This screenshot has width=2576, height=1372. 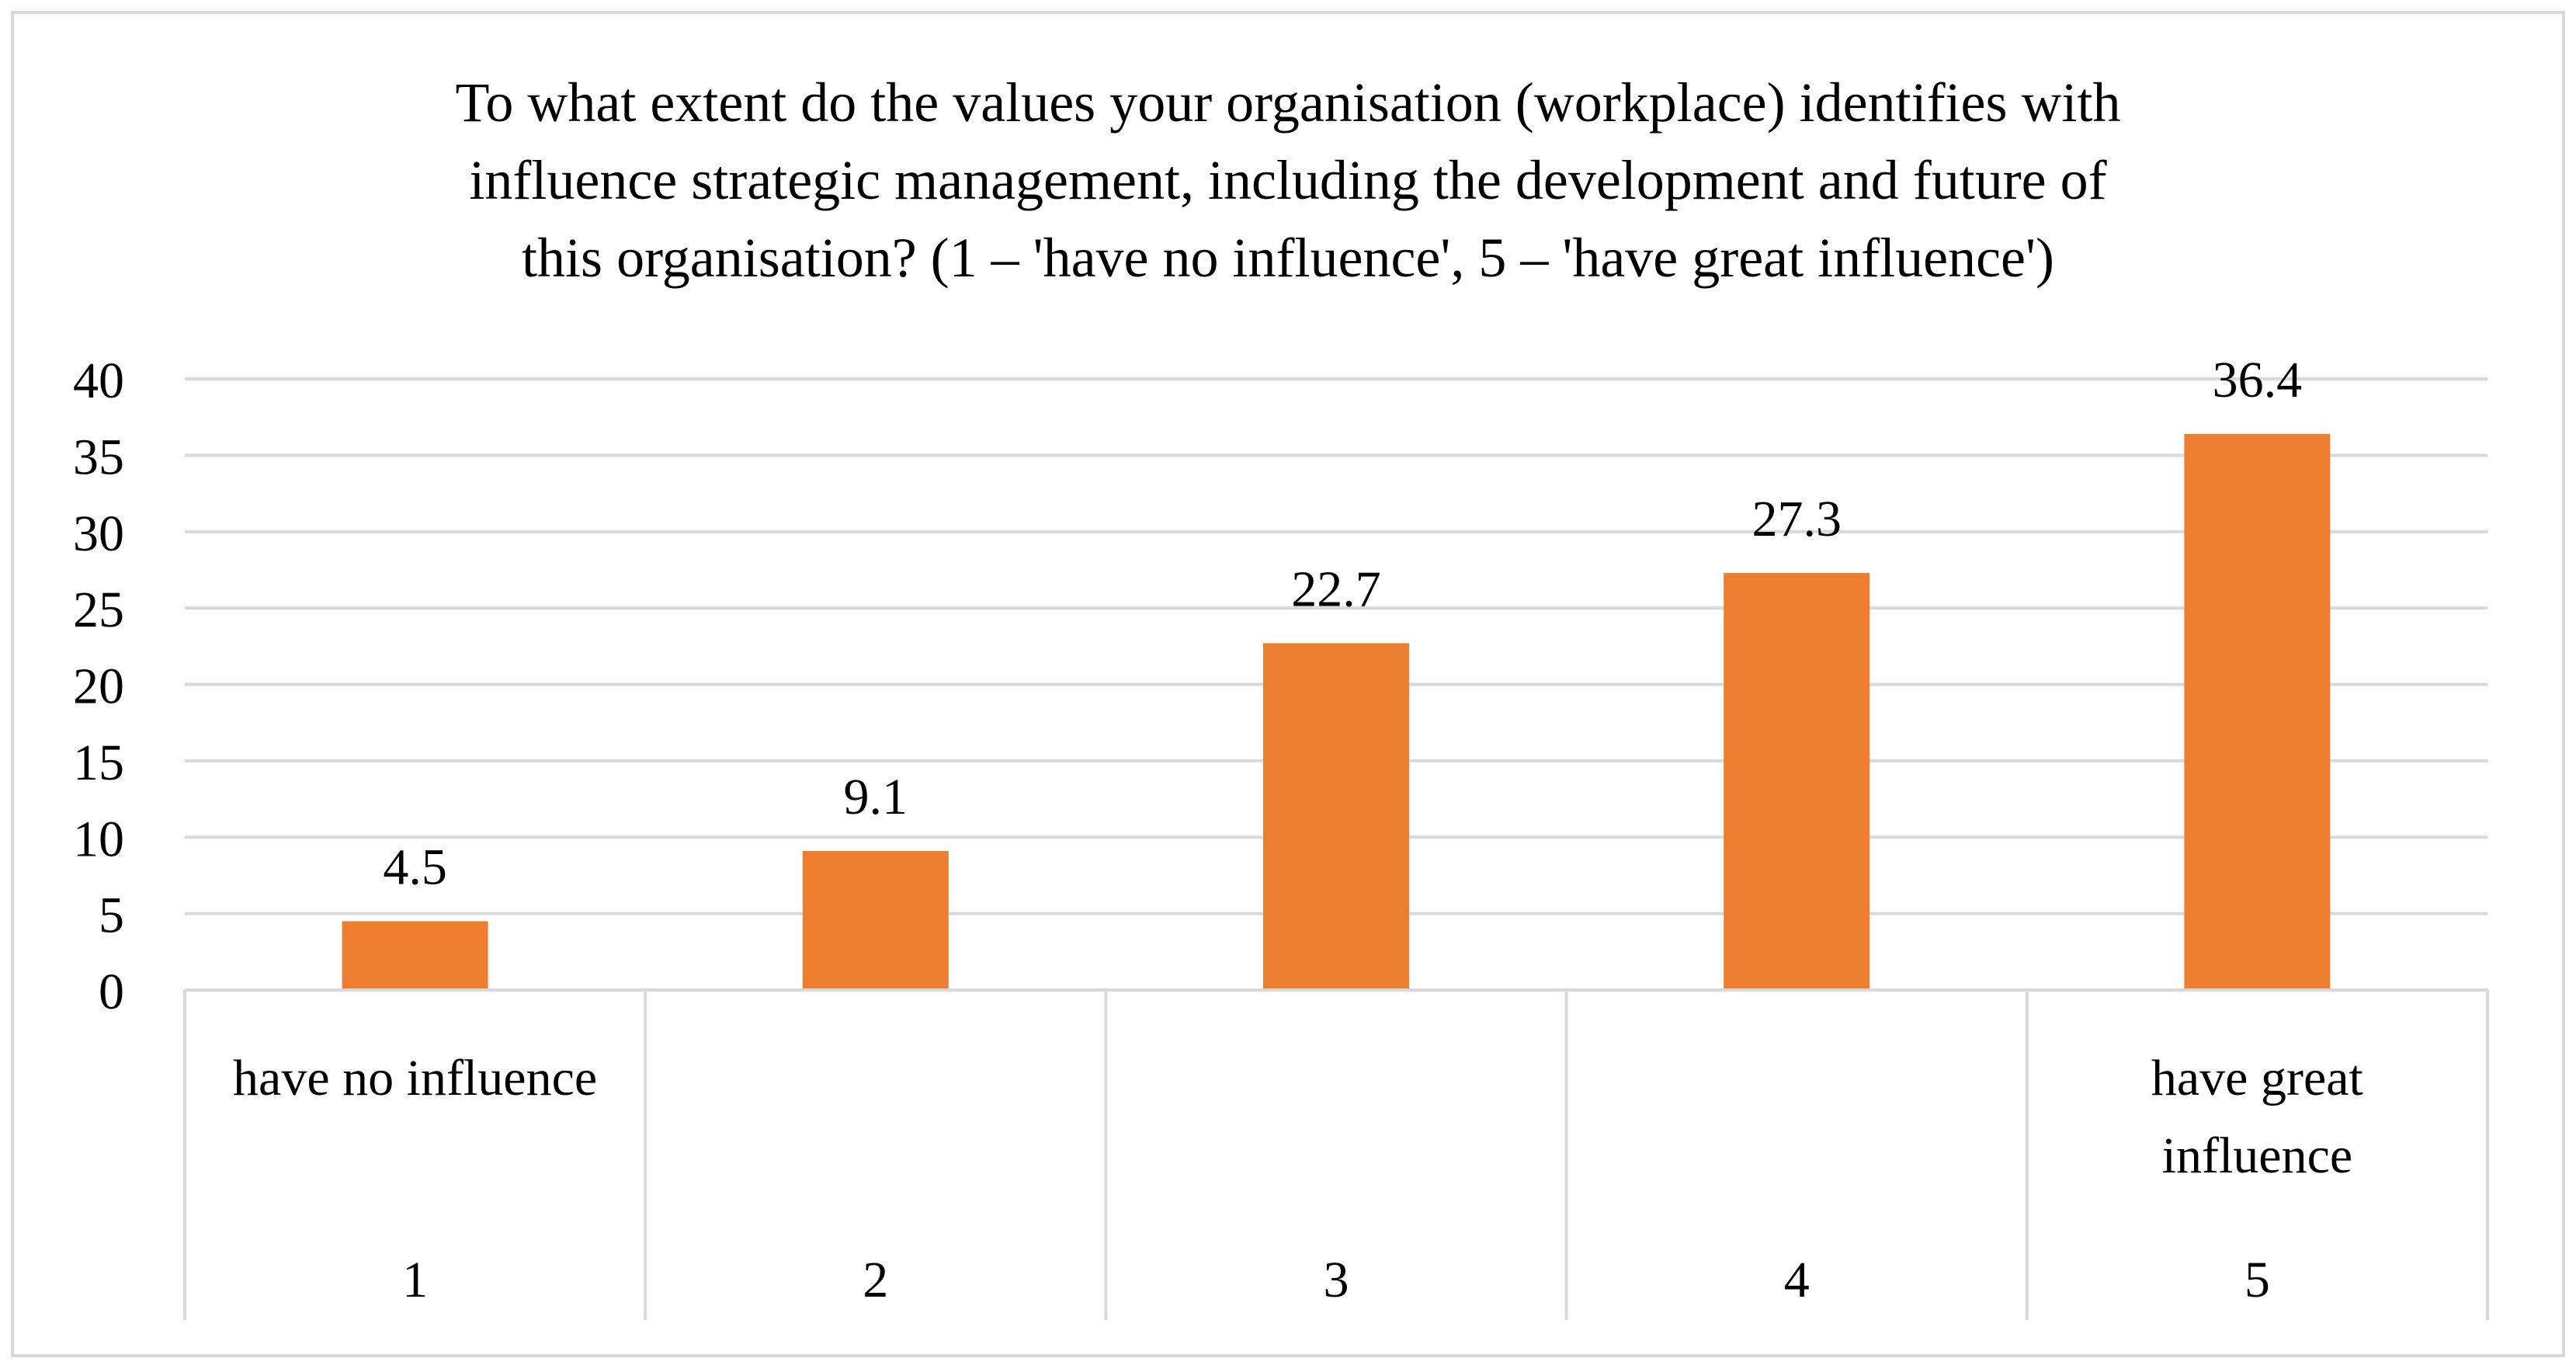 I want to click on y-tick-label: 25, so click(x=98, y=610).